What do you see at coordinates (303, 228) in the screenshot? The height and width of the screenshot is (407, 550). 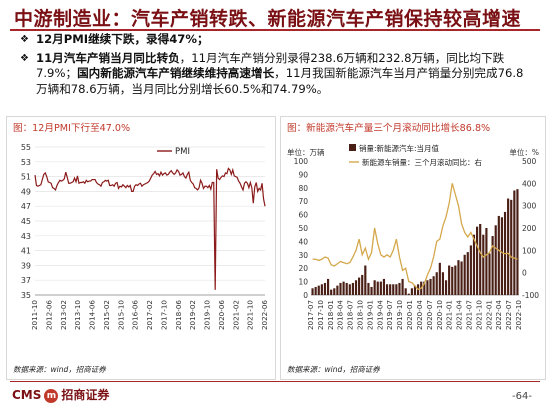 I see `nev-left-tick: 50` at bounding box center [303, 228].